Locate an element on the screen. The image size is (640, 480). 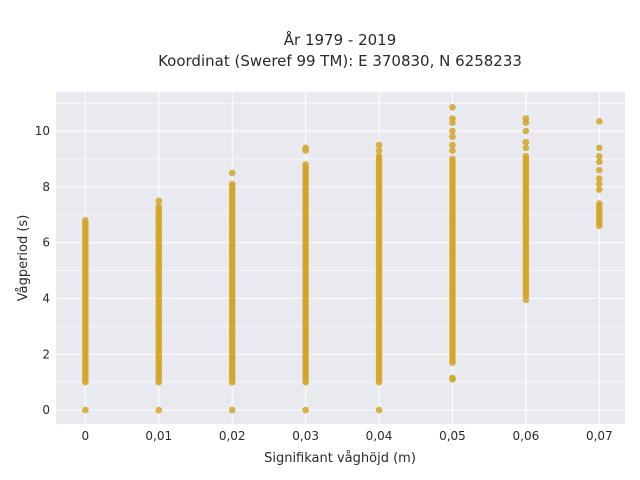
x-tick-label: 0,03 is located at coordinates (305, 436).